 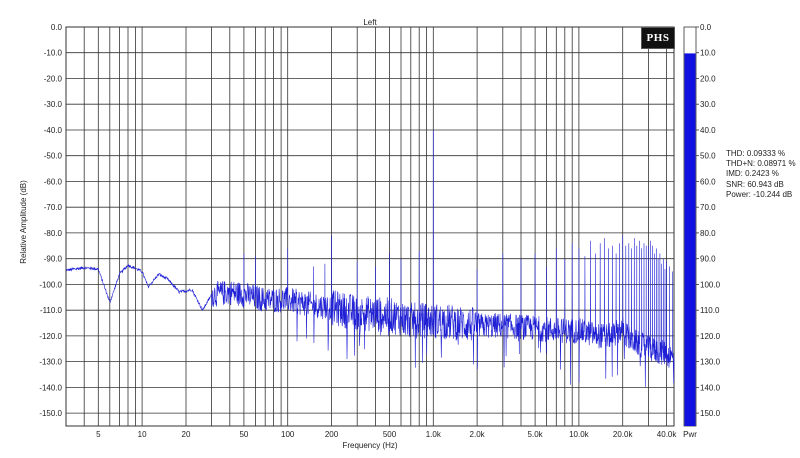 I want to click on power-bar-tick-label: 80.0, so click(x=708, y=233).